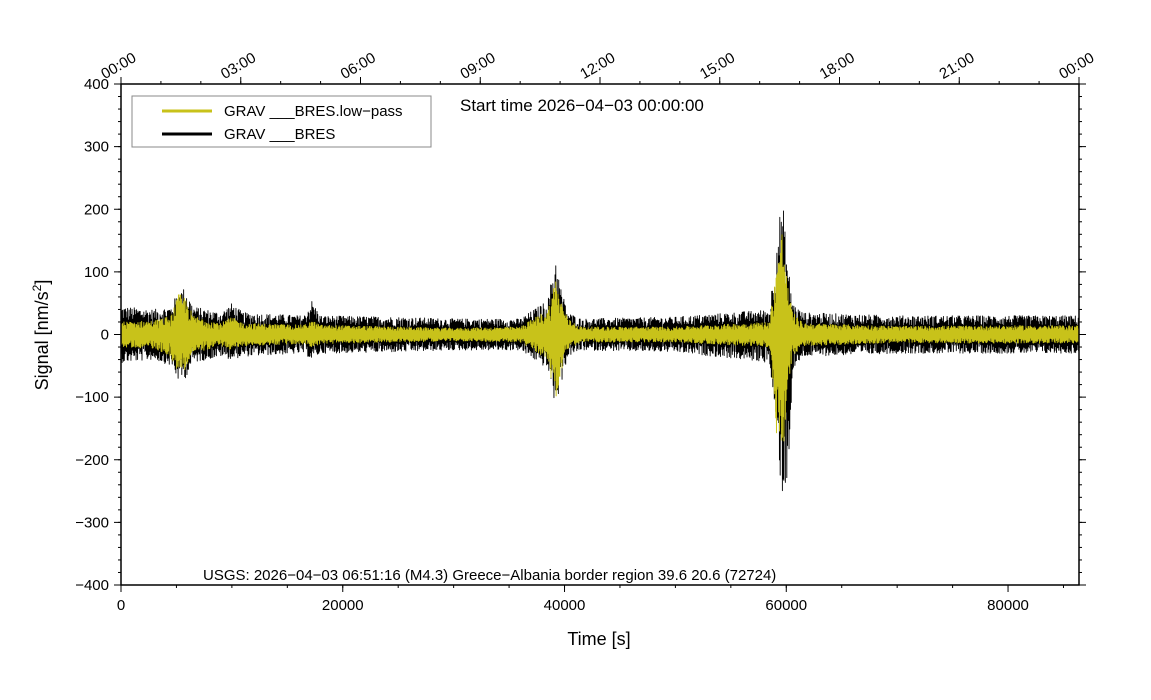 This screenshot has width=1151, height=700. I want to click on top-tick-label: 03:00, so click(238, 65).